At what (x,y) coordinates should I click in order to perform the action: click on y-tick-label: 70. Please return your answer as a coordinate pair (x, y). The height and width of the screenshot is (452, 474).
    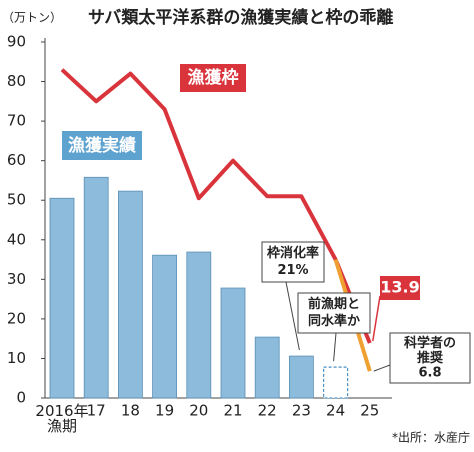
    Looking at the image, I should click on (16, 121).